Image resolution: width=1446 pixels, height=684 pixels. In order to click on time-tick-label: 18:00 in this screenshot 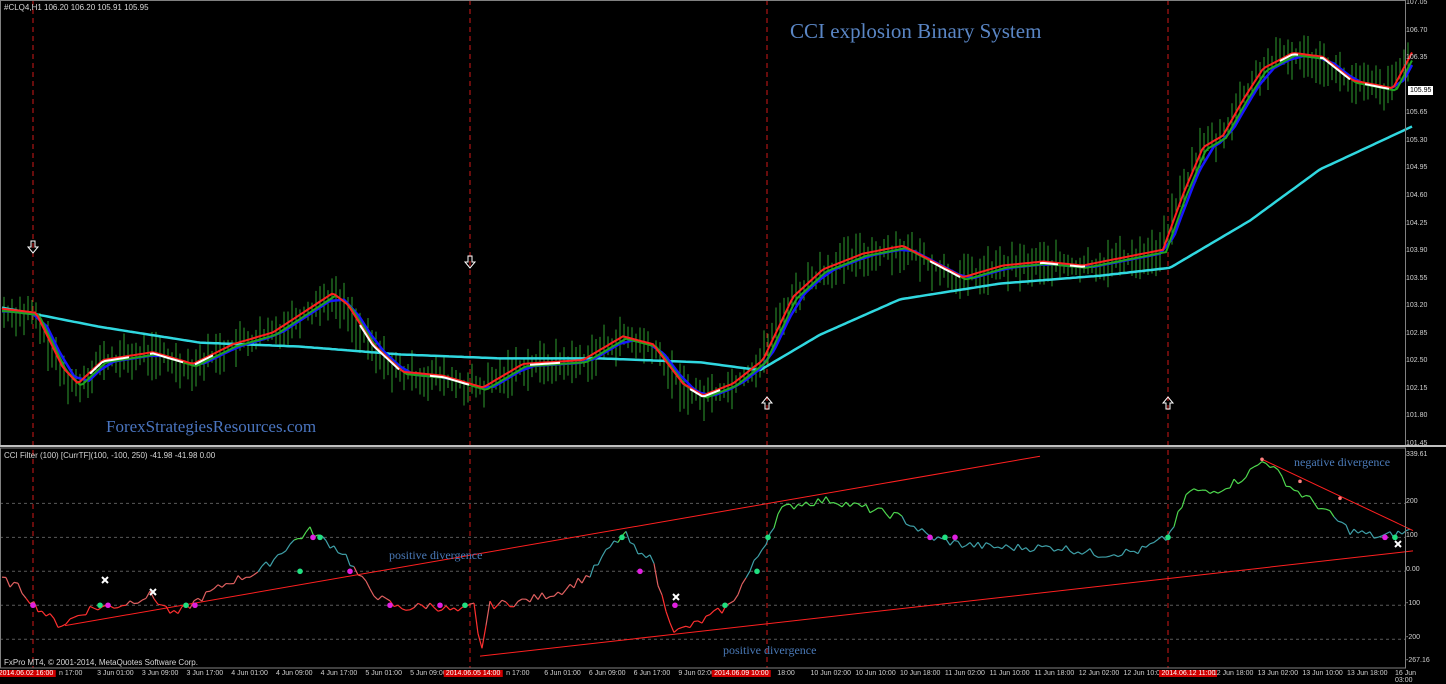, I will do `click(786, 673)`.